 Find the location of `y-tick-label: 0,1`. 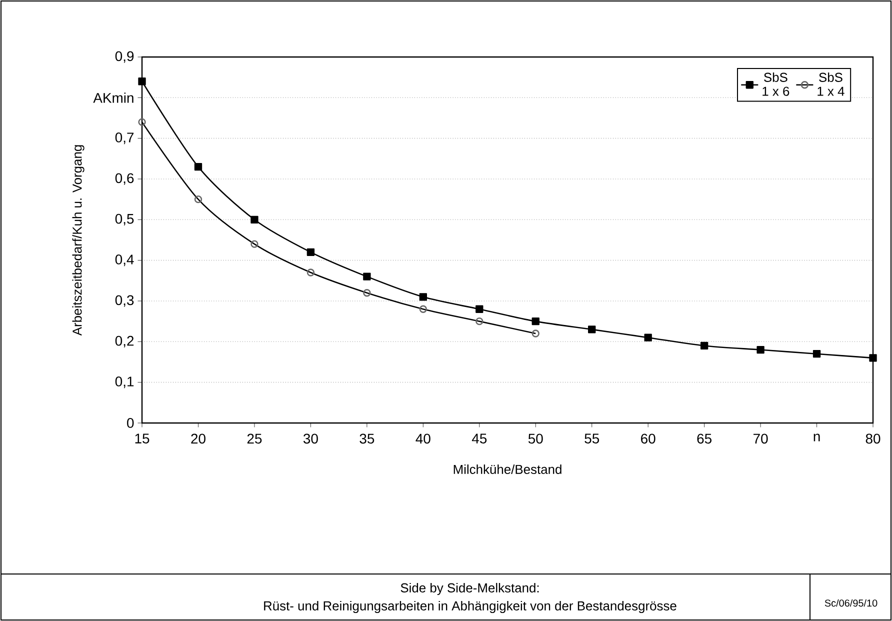

y-tick-label: 0,1 is located at coordinates (124, 382).